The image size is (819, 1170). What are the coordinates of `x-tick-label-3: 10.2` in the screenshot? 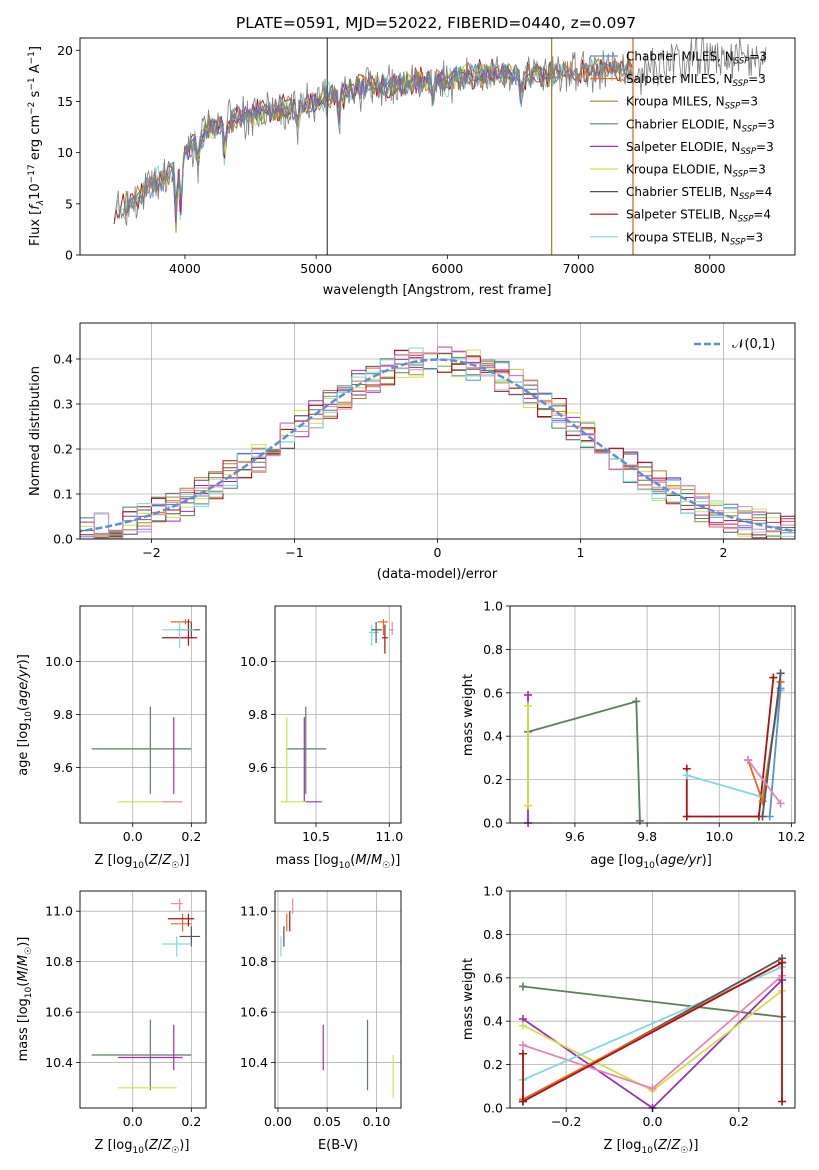 It's located at (791, 836).